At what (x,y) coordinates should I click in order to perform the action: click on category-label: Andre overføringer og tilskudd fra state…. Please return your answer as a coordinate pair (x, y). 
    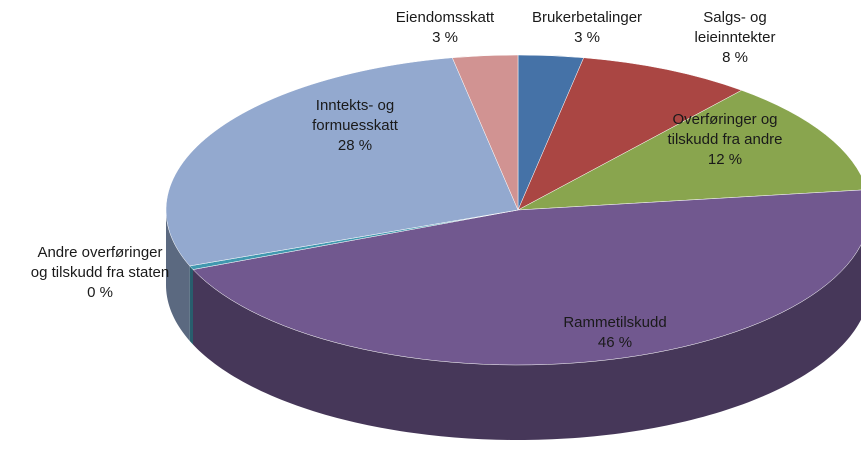
    Looking at the image, I should click on (100, 262).